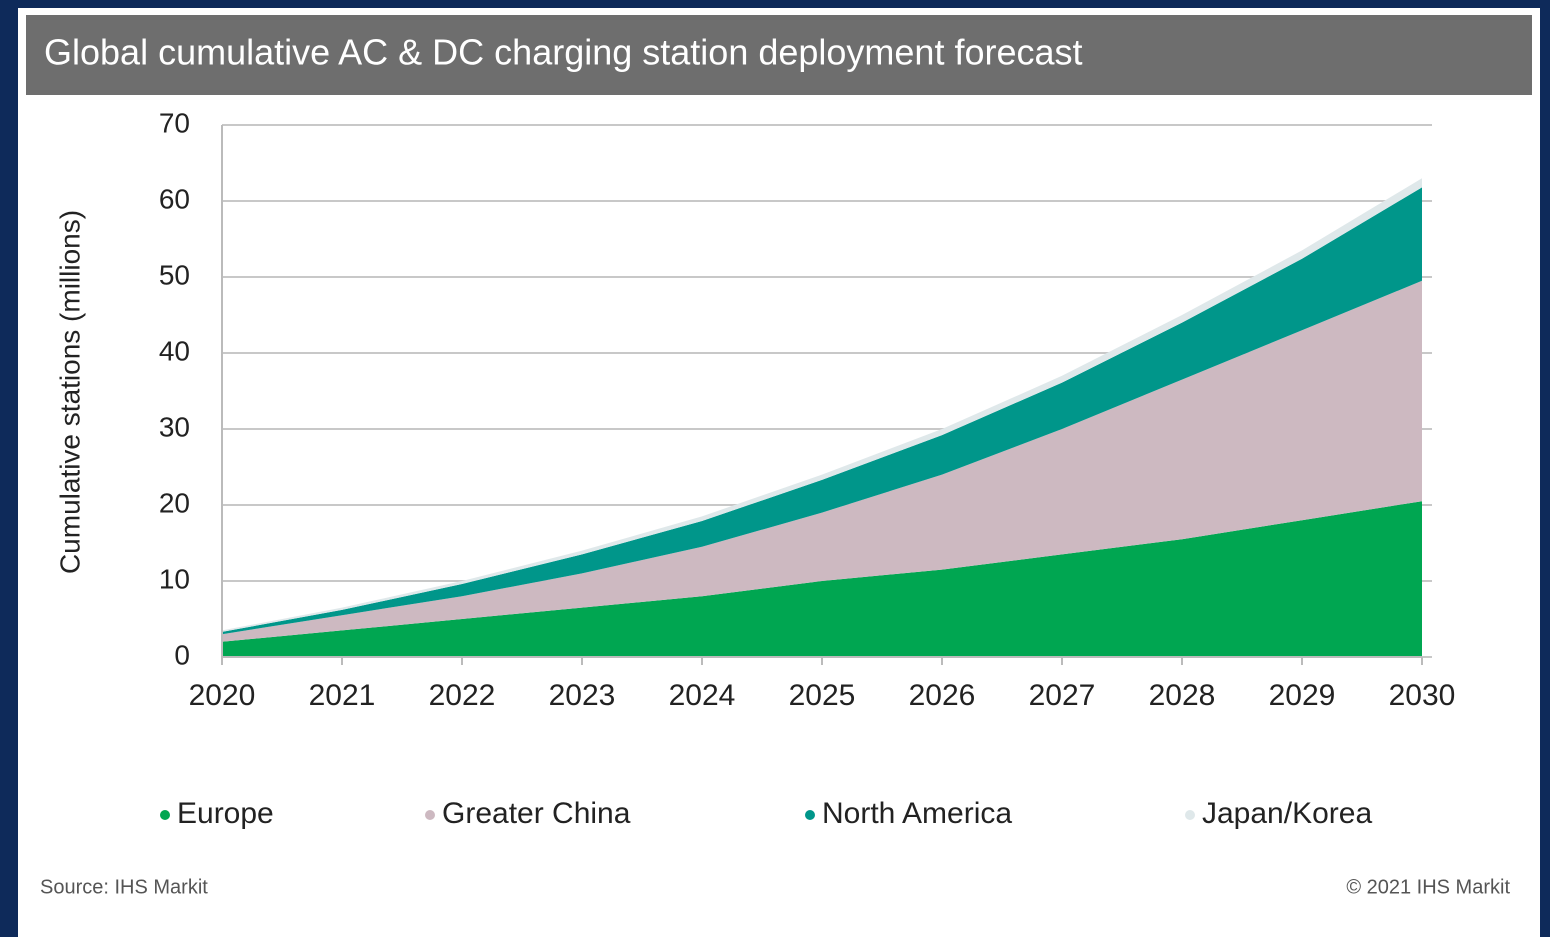 The height and width of the screenshot is (937, 1550). Describe the element at coordinates (1302, 695) in the screenshot. I see `x-tick-label: 2029` at that location.